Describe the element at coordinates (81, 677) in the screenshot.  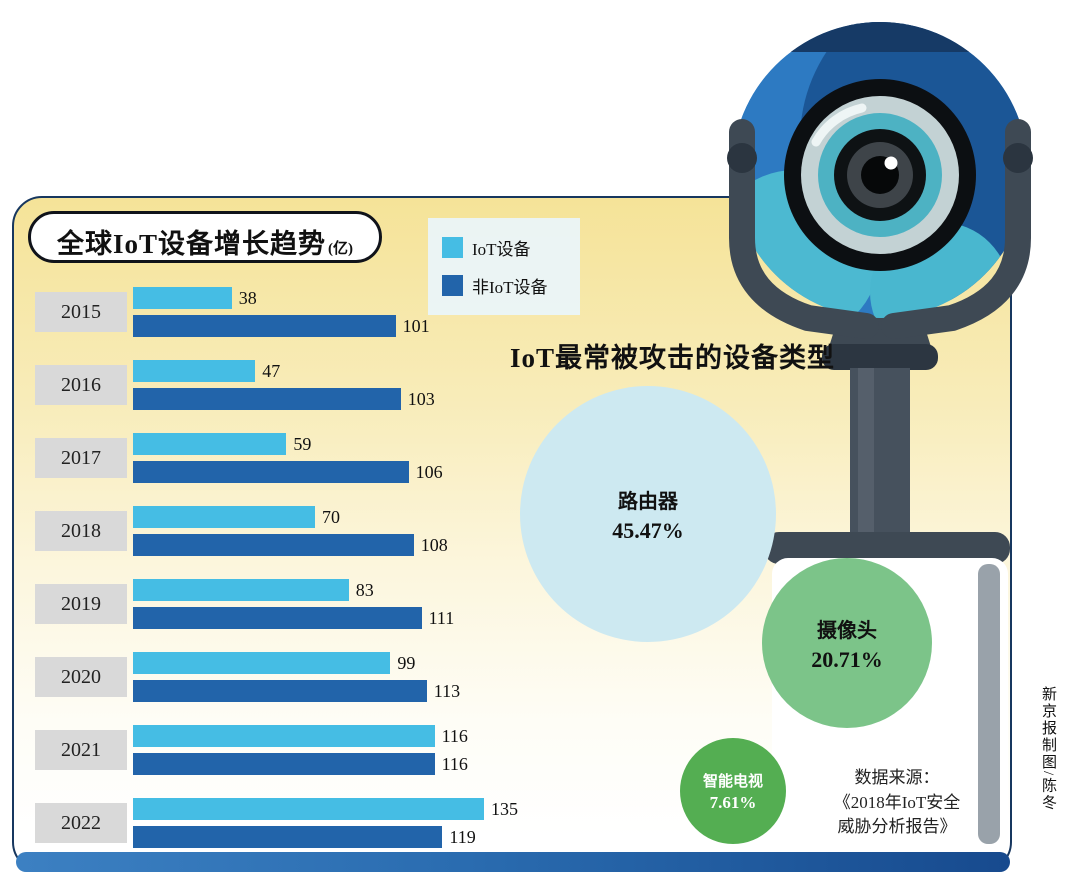
I see `year-label: 2020` at that location.